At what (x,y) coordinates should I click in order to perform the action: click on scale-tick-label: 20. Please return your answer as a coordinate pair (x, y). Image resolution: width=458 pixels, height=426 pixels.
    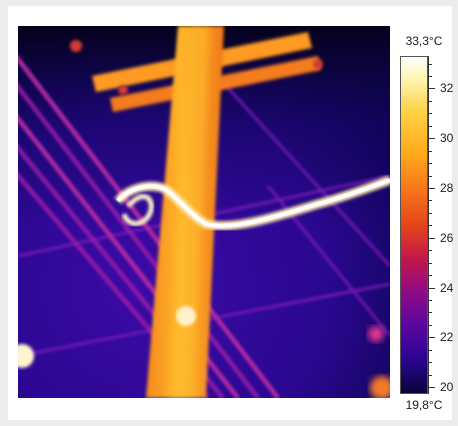
    Looking at the image, I should click on (447, 387).